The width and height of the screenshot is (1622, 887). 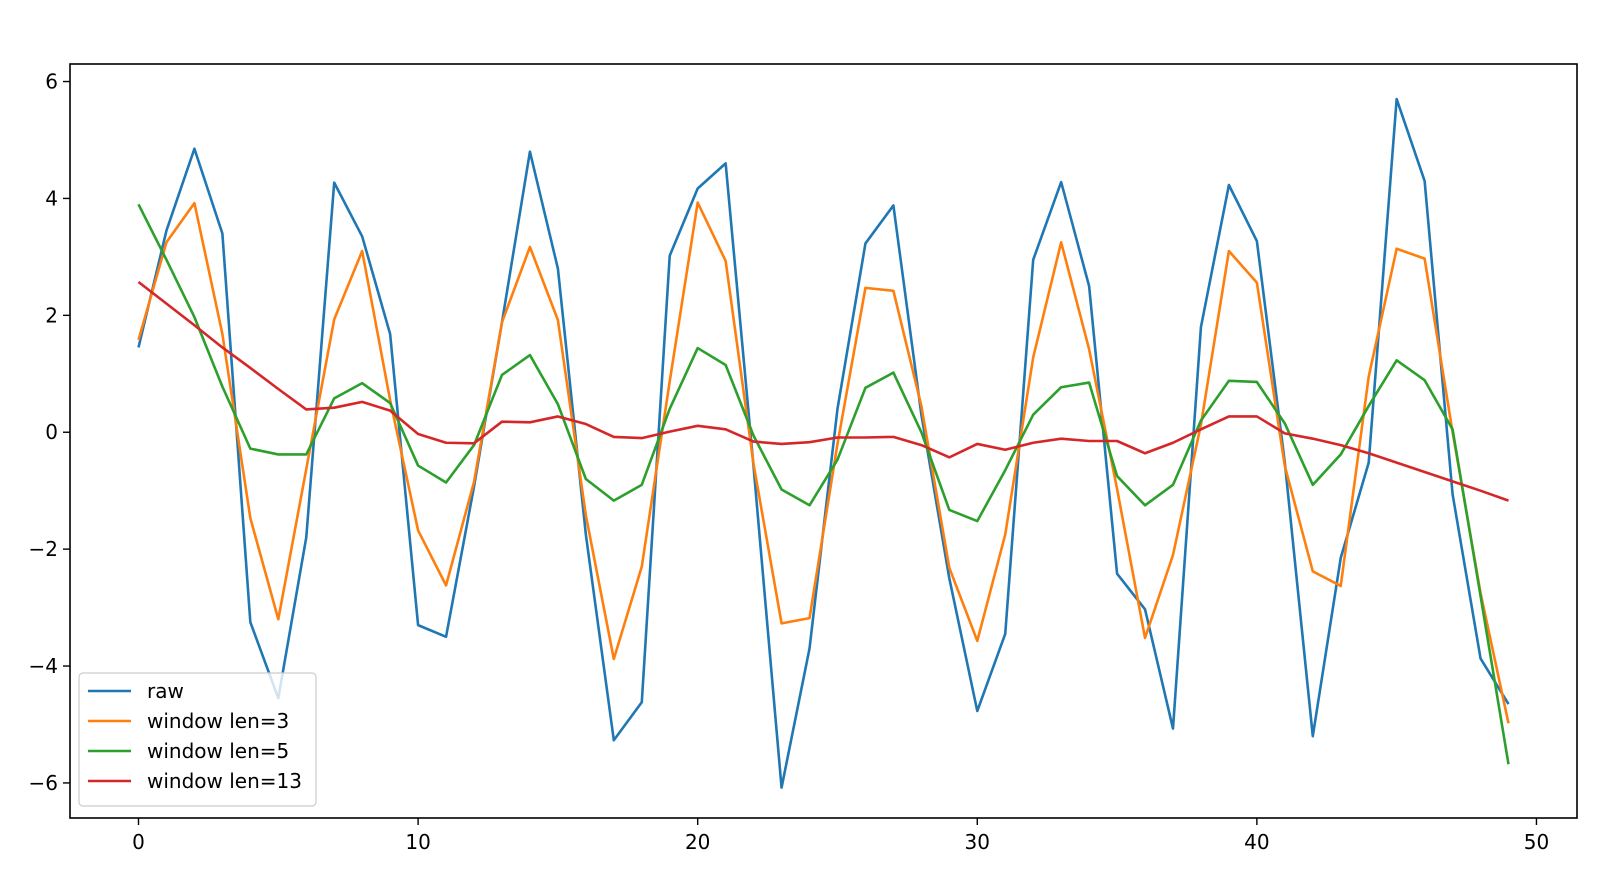 What do you see at coordinates (224, 781) in the screenshot?
I see `legend-label-3: window len=13` at bounding box center [224, 781].